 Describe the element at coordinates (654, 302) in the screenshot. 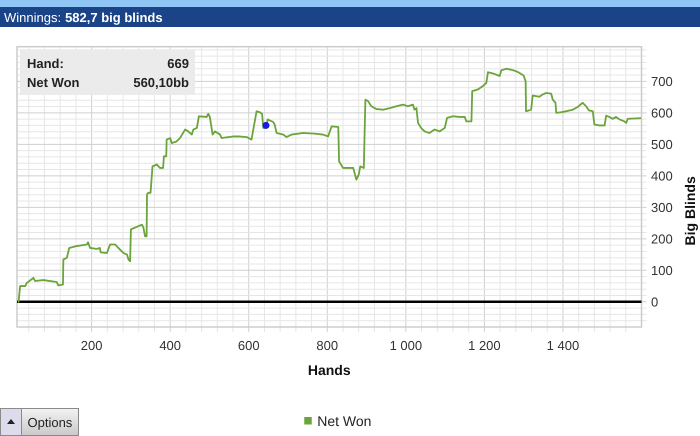

I see `y-tick-label: 0` at that location.